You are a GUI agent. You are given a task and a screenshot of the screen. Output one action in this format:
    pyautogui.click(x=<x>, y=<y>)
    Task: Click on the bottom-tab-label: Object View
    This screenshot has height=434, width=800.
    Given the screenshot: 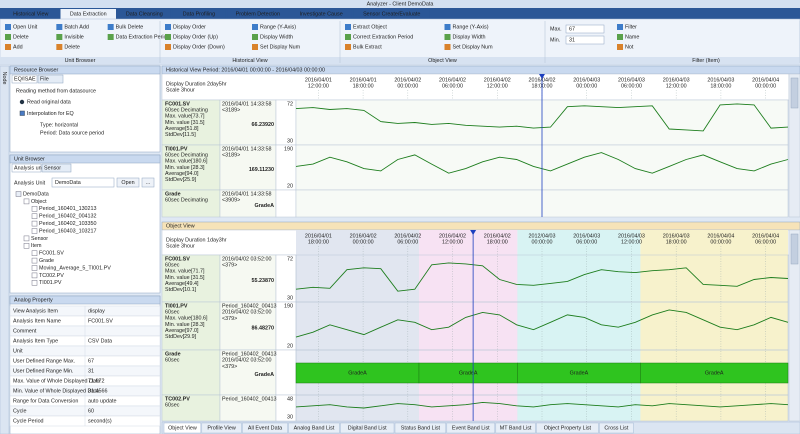 What is the action you would take?
    pyautogui.click(x=182, y=428)
    